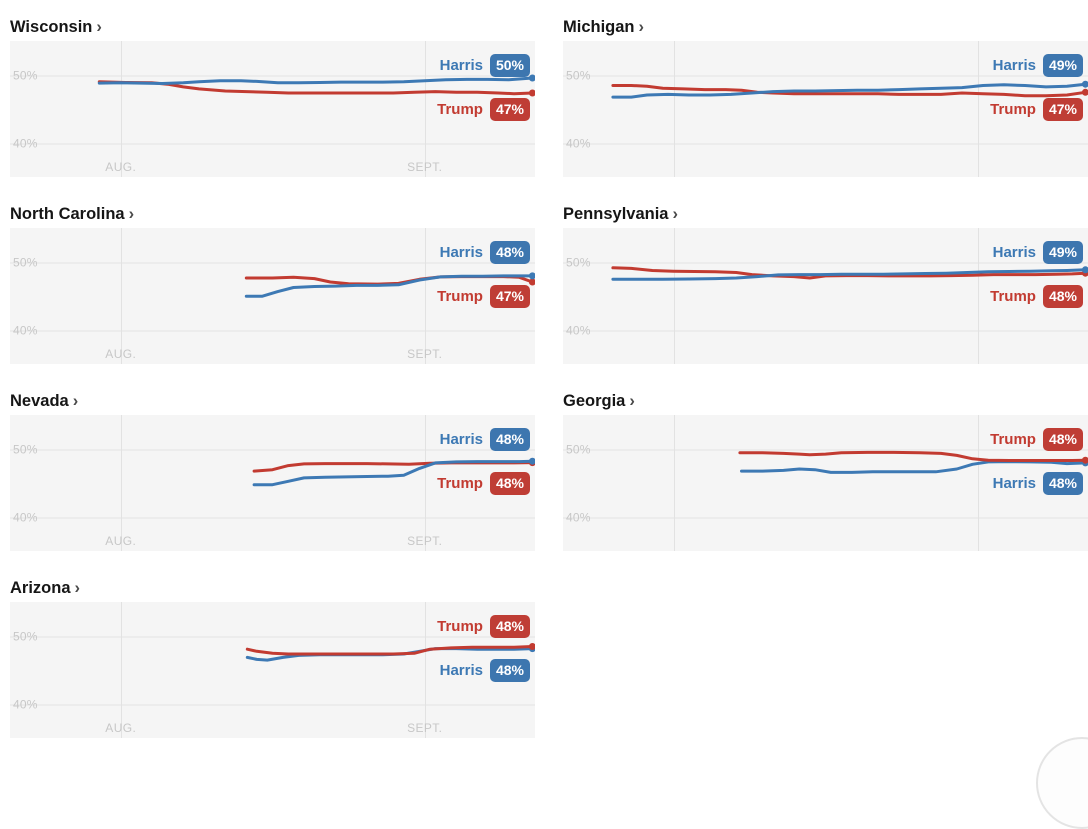  I want to click on state-title: Arizona, so click(40, 588).